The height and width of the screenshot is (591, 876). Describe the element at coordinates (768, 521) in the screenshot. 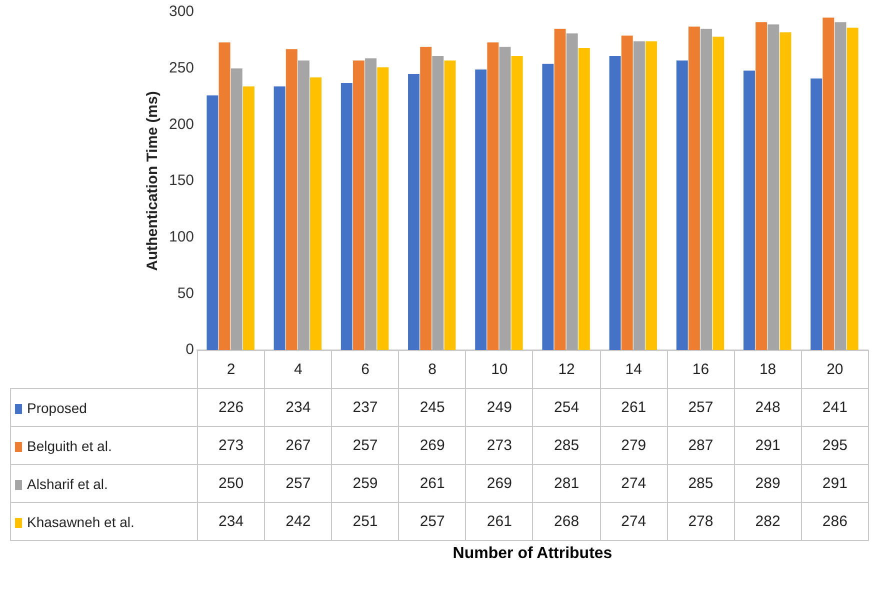

I see `data-label: 282` at that location.